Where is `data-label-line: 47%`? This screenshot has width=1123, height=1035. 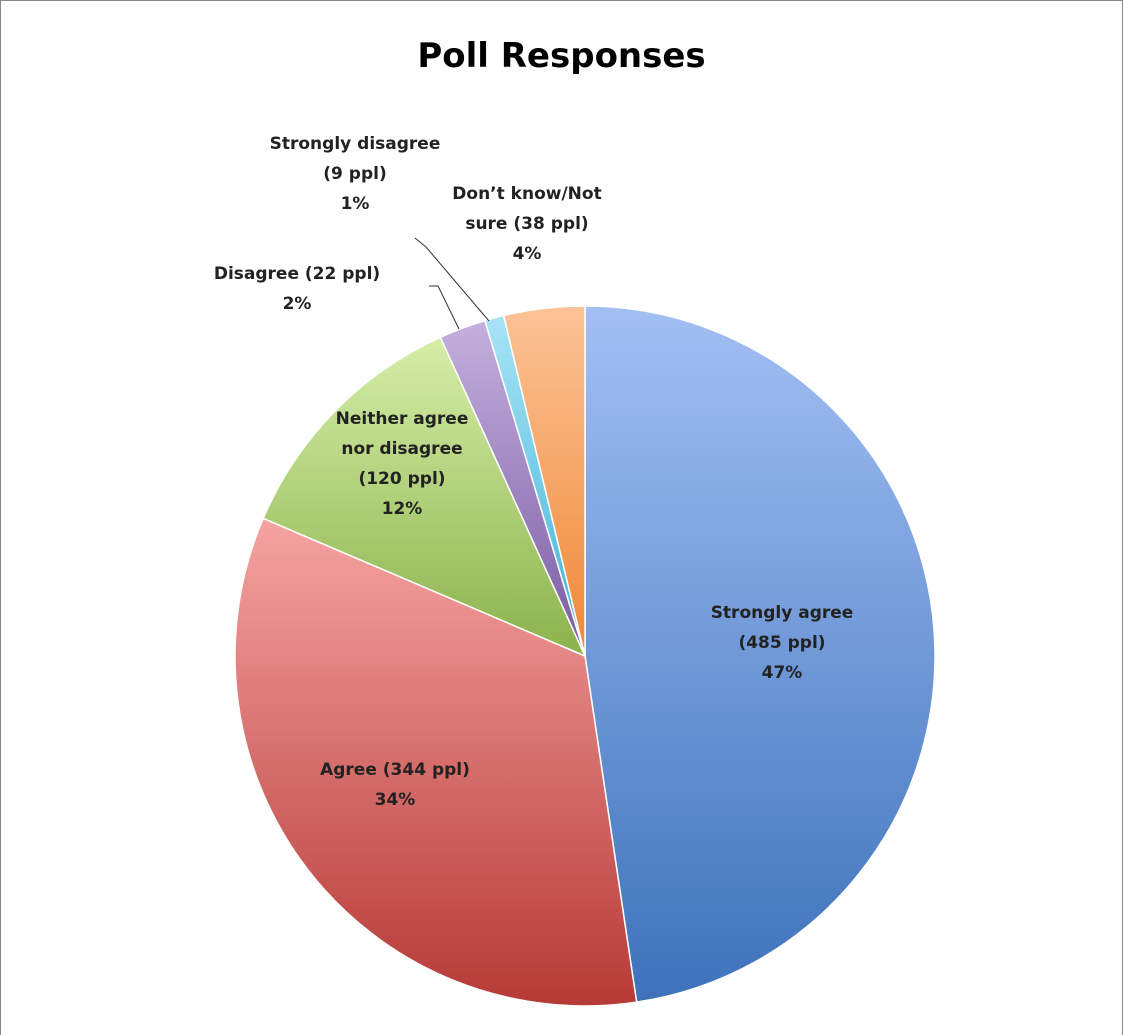
data-label-line: 47% is located at coordinates (782, 673).